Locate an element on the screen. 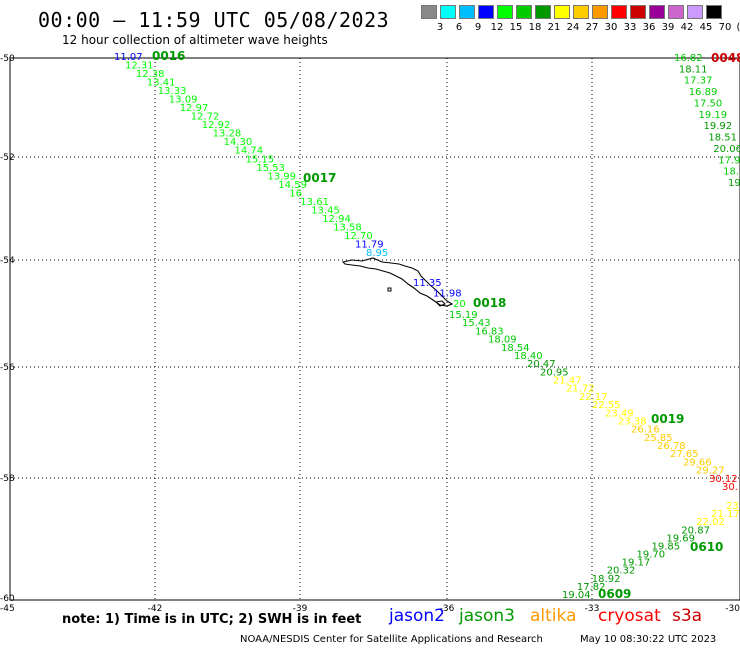 This screenshot has height=650, width=740. wave-height-value: 15.43 is located at coordinates (476, 323).